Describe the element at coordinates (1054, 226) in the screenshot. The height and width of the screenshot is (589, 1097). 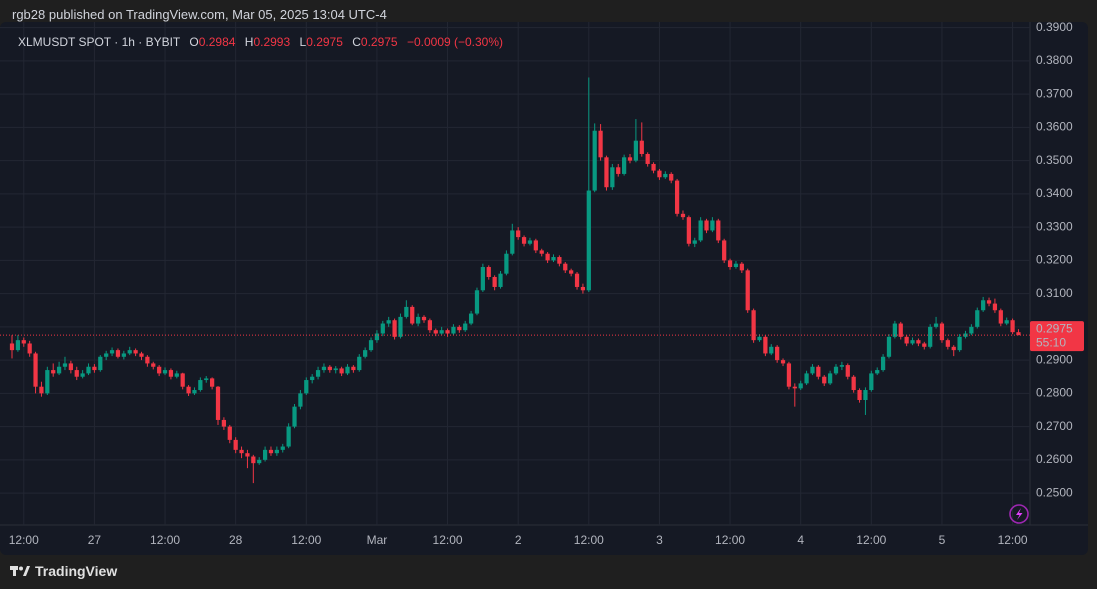
I see `y-tick-label: 0.3300` at that location.